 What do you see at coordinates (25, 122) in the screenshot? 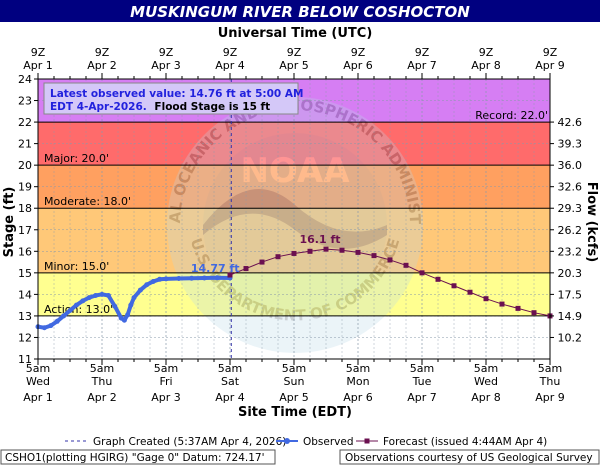
I see `stage-tick-label: 22` at bounding box center [25, 122].